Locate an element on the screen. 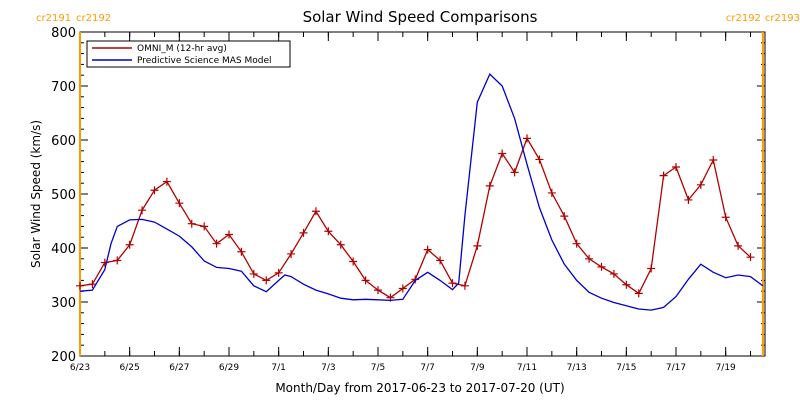 The height and width of the screenshot is (400, 800). x-tick-label: 6/27 is located at coordinates (179, 368).